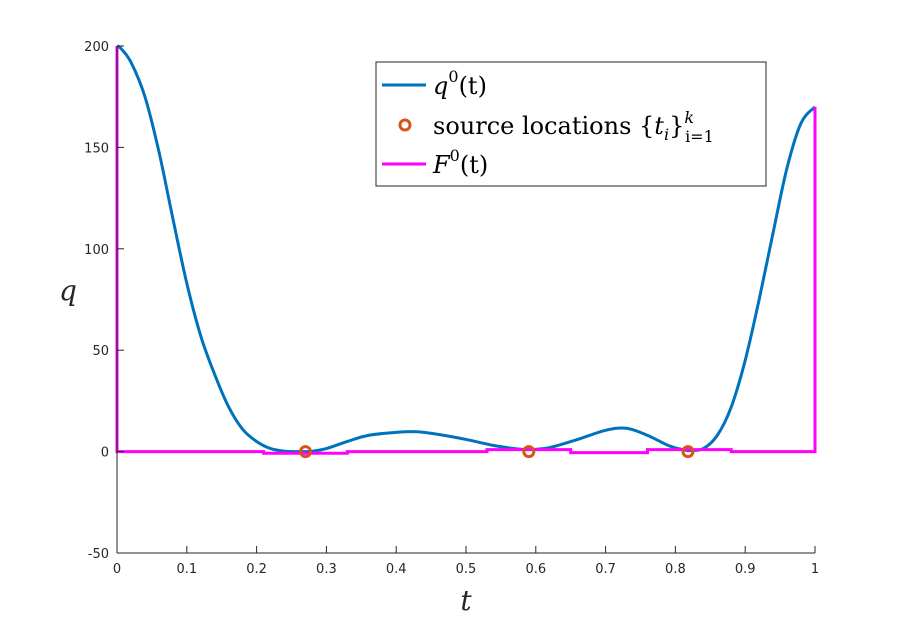 This screenshot has height=622, width=900. What do you see at coordinates (326, 569) in the screenshot?
I see `x-tick-label: 0.3` at bounding box center [326, 569].